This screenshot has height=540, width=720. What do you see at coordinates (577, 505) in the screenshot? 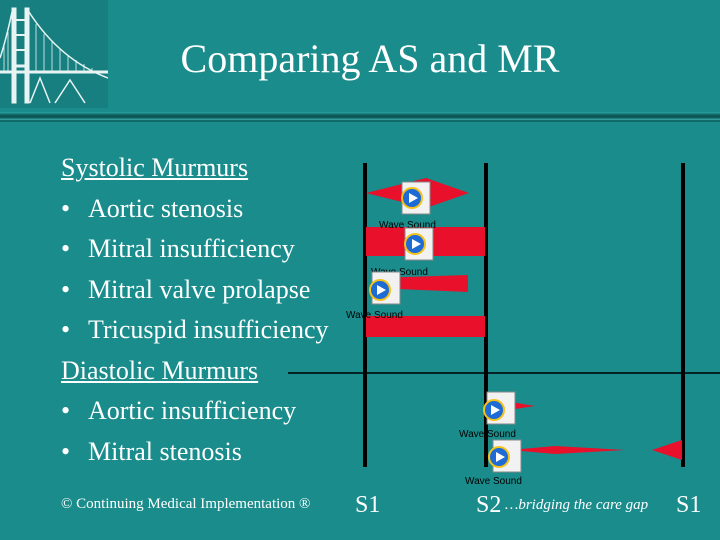
I see `tagline: …bridging the care gap` at bounding box center [577, 505].